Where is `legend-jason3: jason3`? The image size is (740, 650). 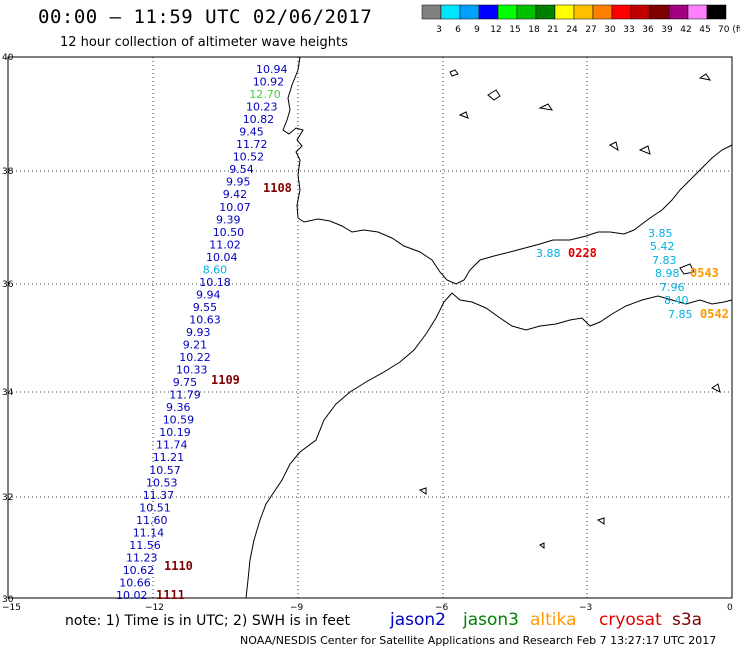
legend-jason3: jason3 is located at coordinates (491, 620).